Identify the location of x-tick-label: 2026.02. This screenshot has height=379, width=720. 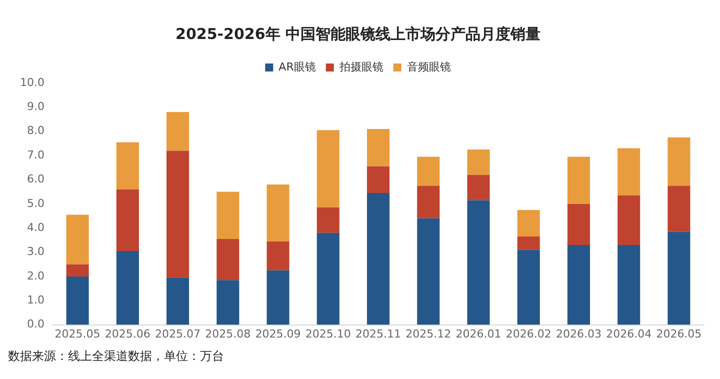
(529, 333).